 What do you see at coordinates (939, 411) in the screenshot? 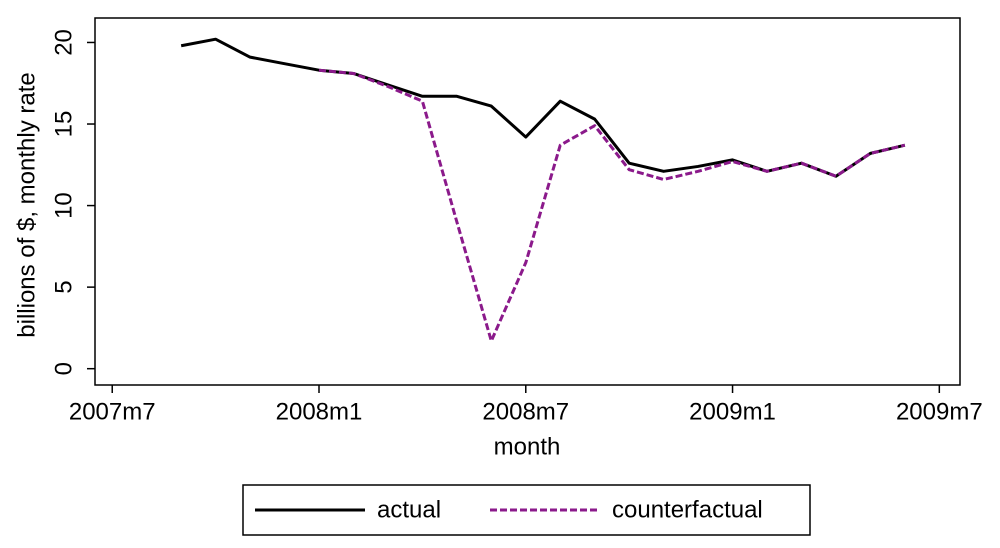
I see `x-tick-label: 2009m7` at bounding box center [939, 411].